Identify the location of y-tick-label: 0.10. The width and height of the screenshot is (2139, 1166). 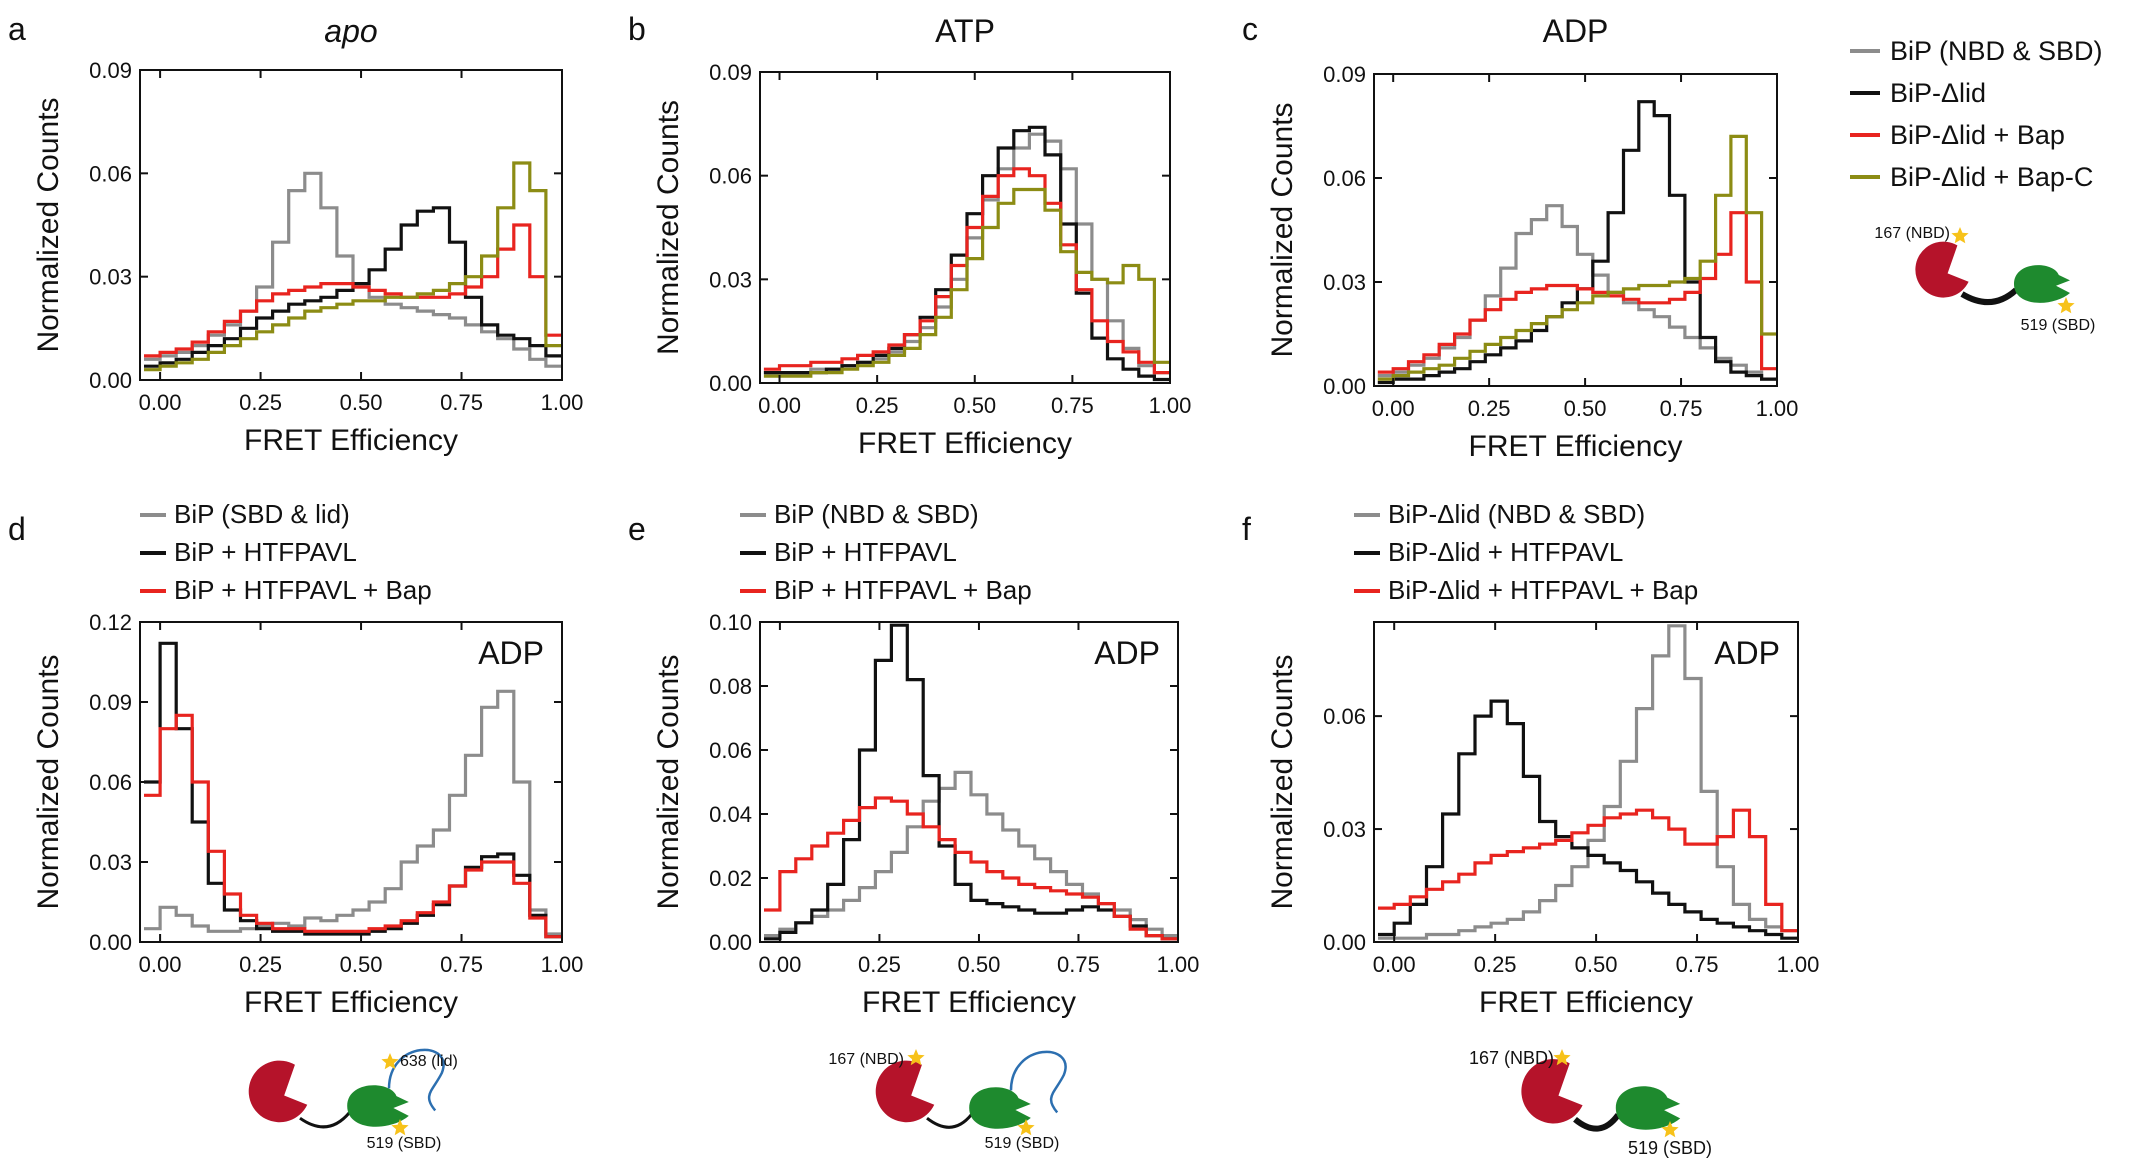
(730, 622).